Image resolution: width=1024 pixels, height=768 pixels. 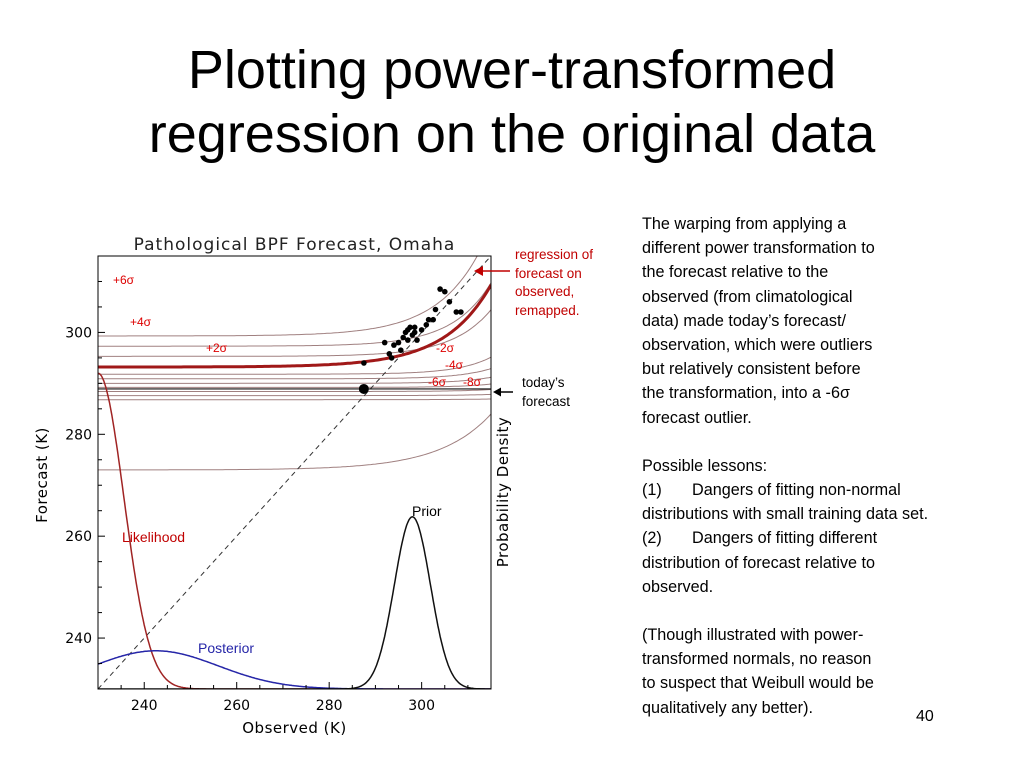 What do you see at coordinates (437, 382) in the screenshot?
I see `sigma-label: -6σ` at bounding box center [437, 382].